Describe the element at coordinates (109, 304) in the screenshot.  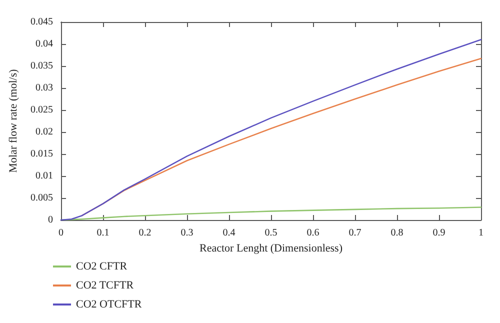
I see `legend-label: CO2 OTCFTR` at that location.